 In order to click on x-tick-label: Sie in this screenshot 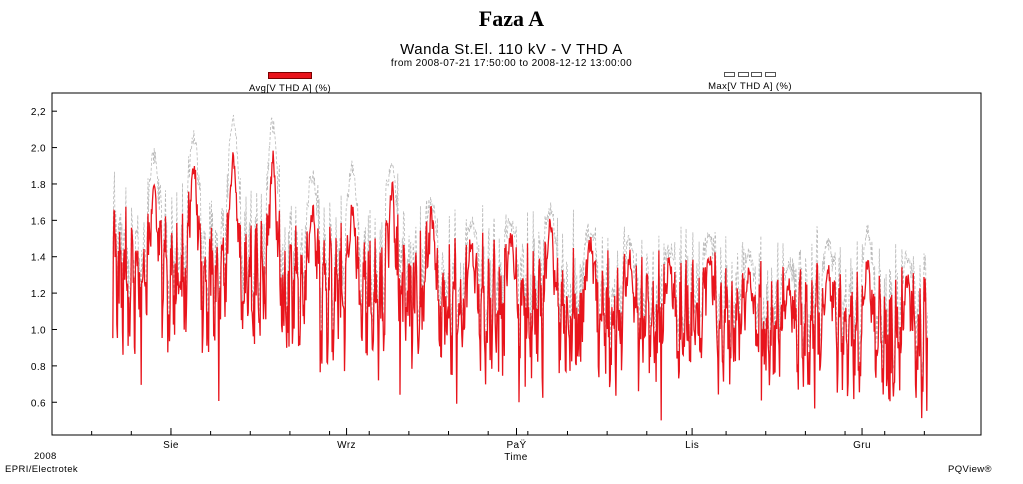, I will do `click(171, 445)`.